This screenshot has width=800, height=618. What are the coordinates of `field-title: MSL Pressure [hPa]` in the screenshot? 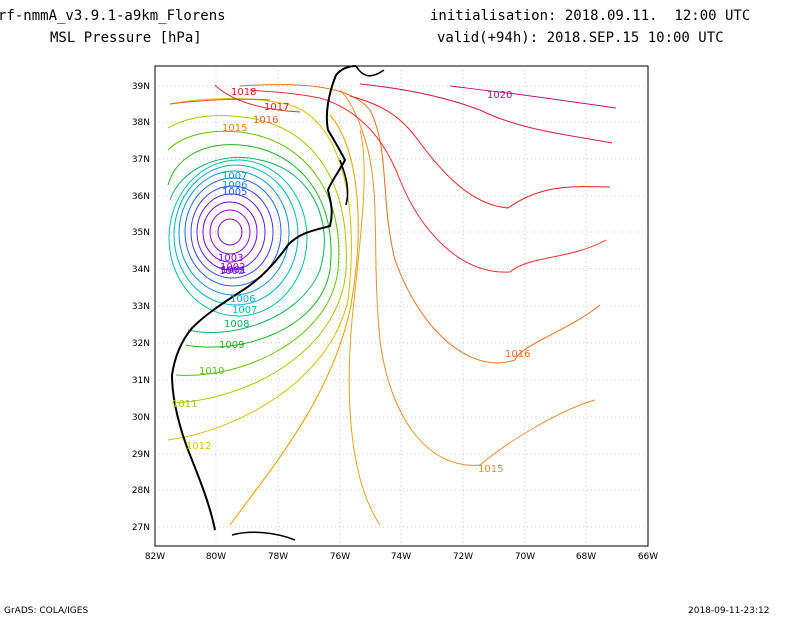 It's located at (126, 38).